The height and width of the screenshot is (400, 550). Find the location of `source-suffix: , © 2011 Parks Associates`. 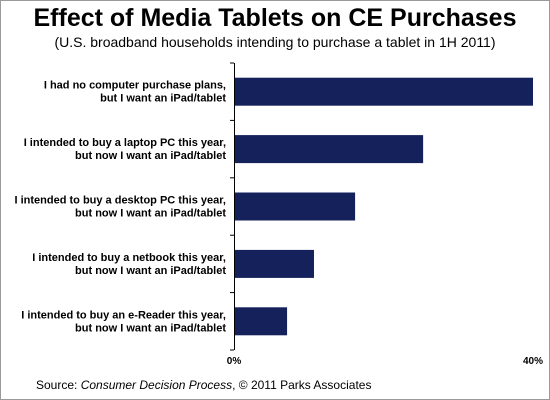

source-suffix: , © 2011 Parks Associates is located at coordinates (302, 385).